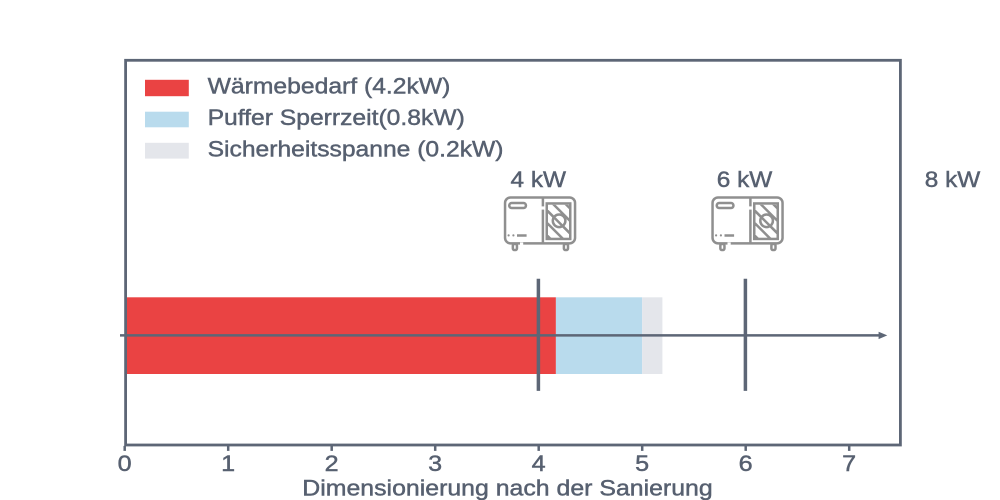  Describe the element at coordinates (329, 86) in the screenshot. I see `svg-text: Wärmebedarf (4.2kW)` at that location.